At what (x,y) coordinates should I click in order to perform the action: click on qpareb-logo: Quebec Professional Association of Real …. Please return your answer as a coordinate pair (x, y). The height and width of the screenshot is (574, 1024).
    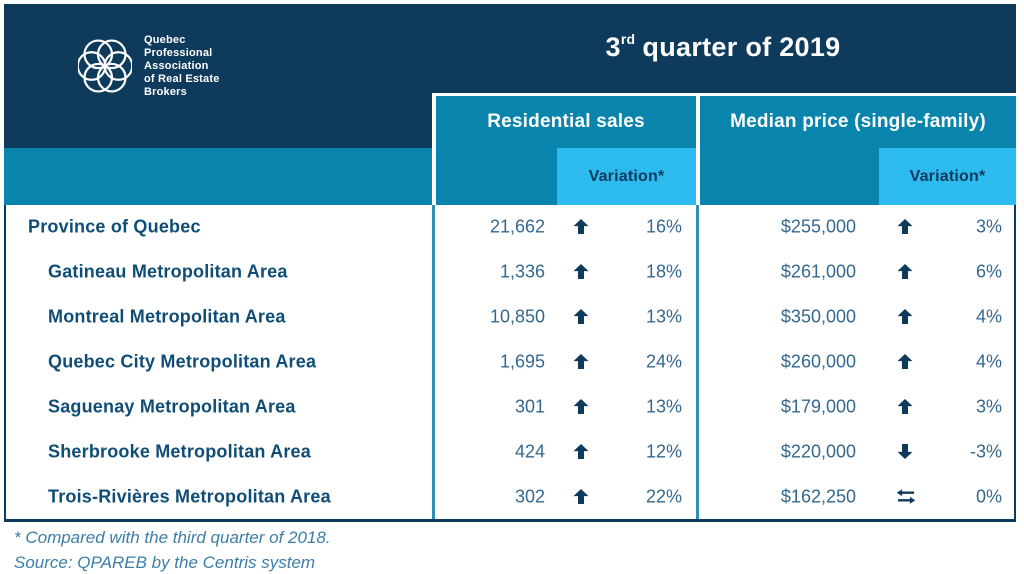
    Looking at the image, I should click on (149, 66).